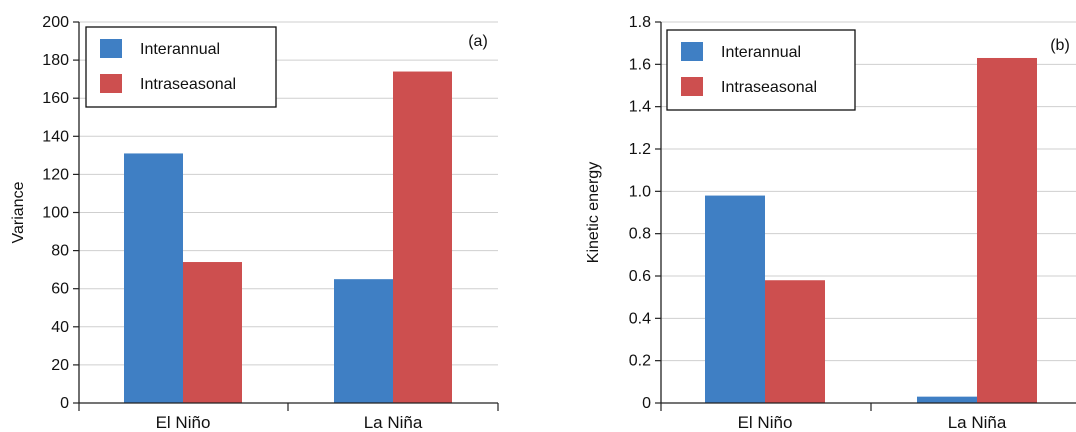 Image resolution: width=1076 pixels, height=432 pixels. What do you see at coordinates (640, 149) in the screenshot?
I see `y-tick-label: 1.2` at bounding box center [640, 149].